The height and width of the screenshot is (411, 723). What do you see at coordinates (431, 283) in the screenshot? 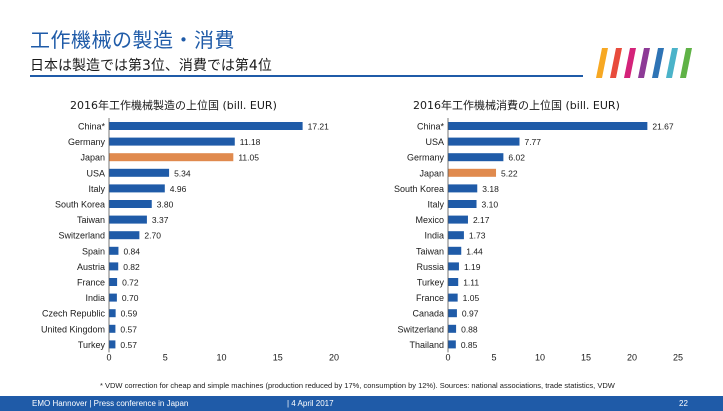
I see `category-label: Turkey` at bounding box center [431, 283].